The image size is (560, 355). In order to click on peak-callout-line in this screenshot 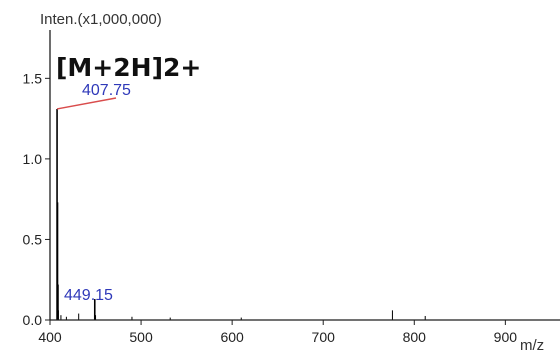, I will do `click(86, 103)`.